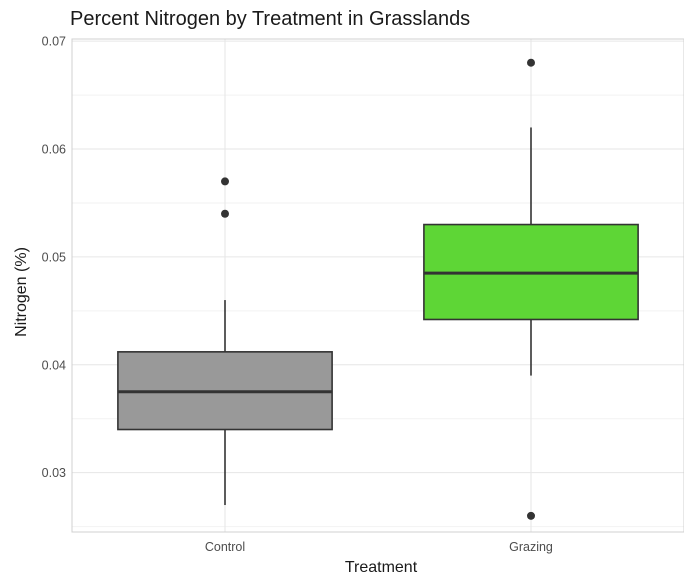 The height and width of the screenshot is (579, 684). Describe the element at coordinates (54, 257) in the screenshot. I see `y-tick-label: 0.05` at that location.